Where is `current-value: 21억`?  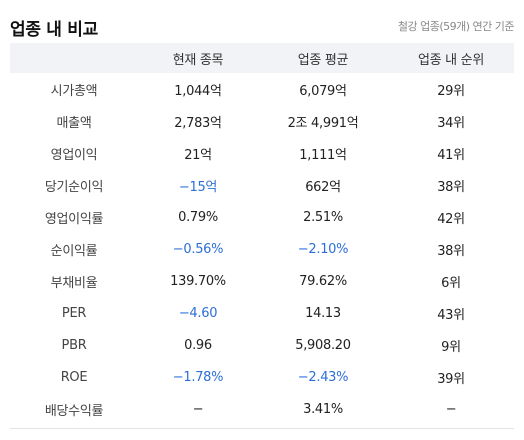
current-value: 21억 is located at coordinates (198, 155).